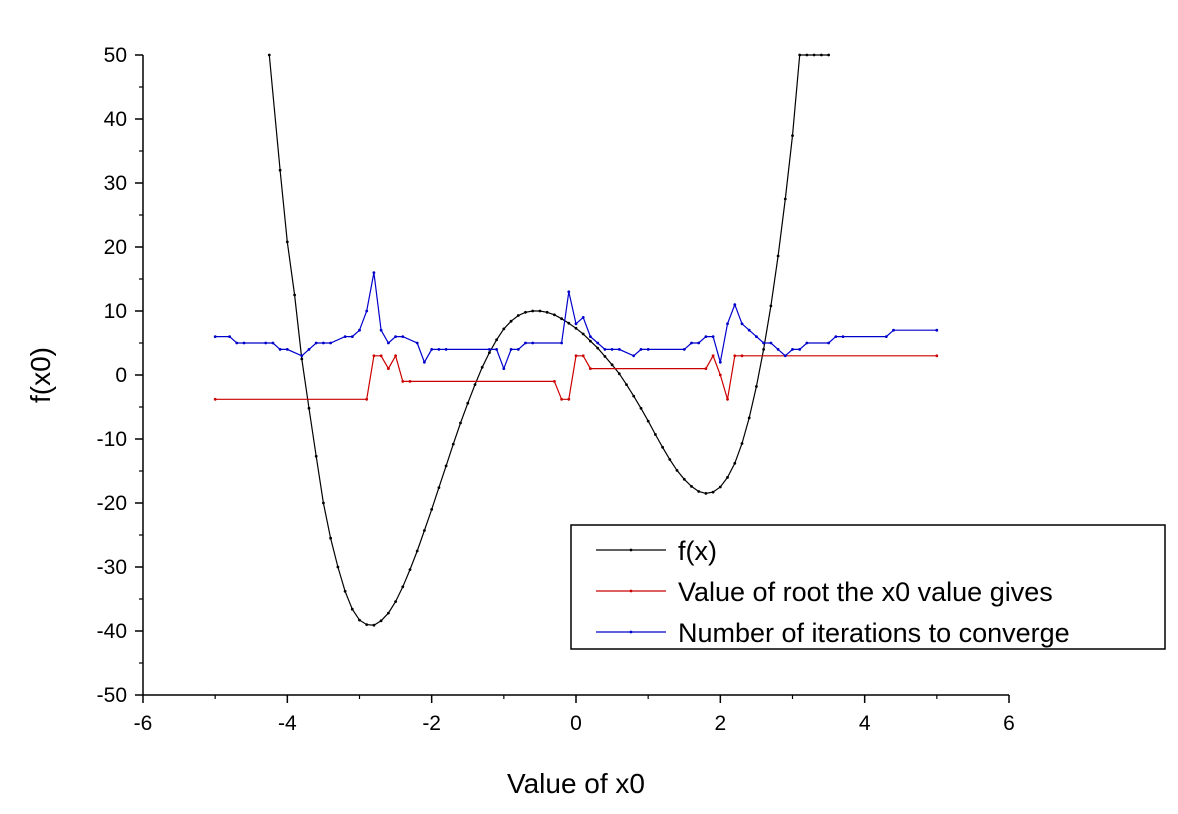 The width and height of the screenshot is (1178, 814). I want to click on y-tick-label: -20, so click(112, 503).